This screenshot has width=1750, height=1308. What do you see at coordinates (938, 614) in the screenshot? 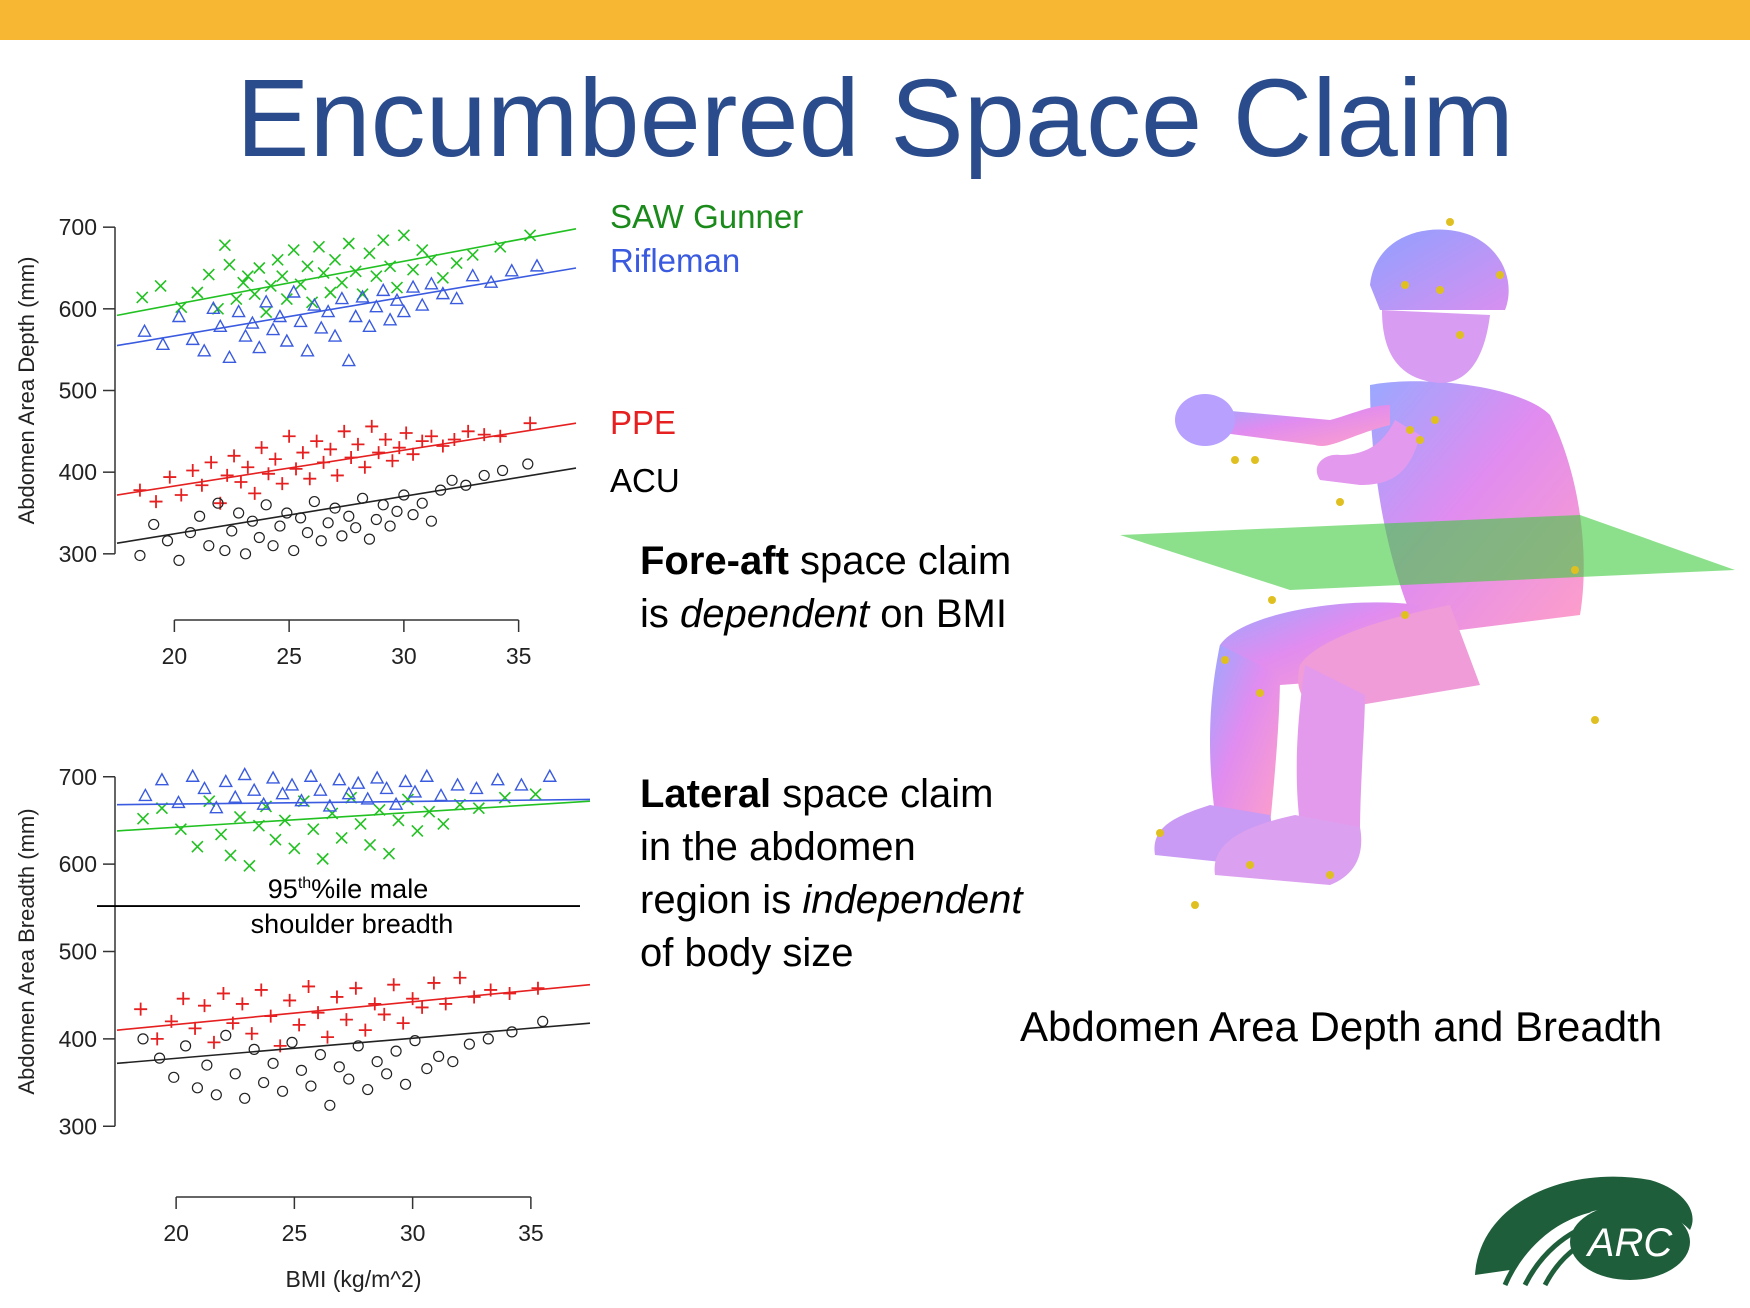
I see `fore-aft-line2-post: on BMI` at bounding box center [938, 614].